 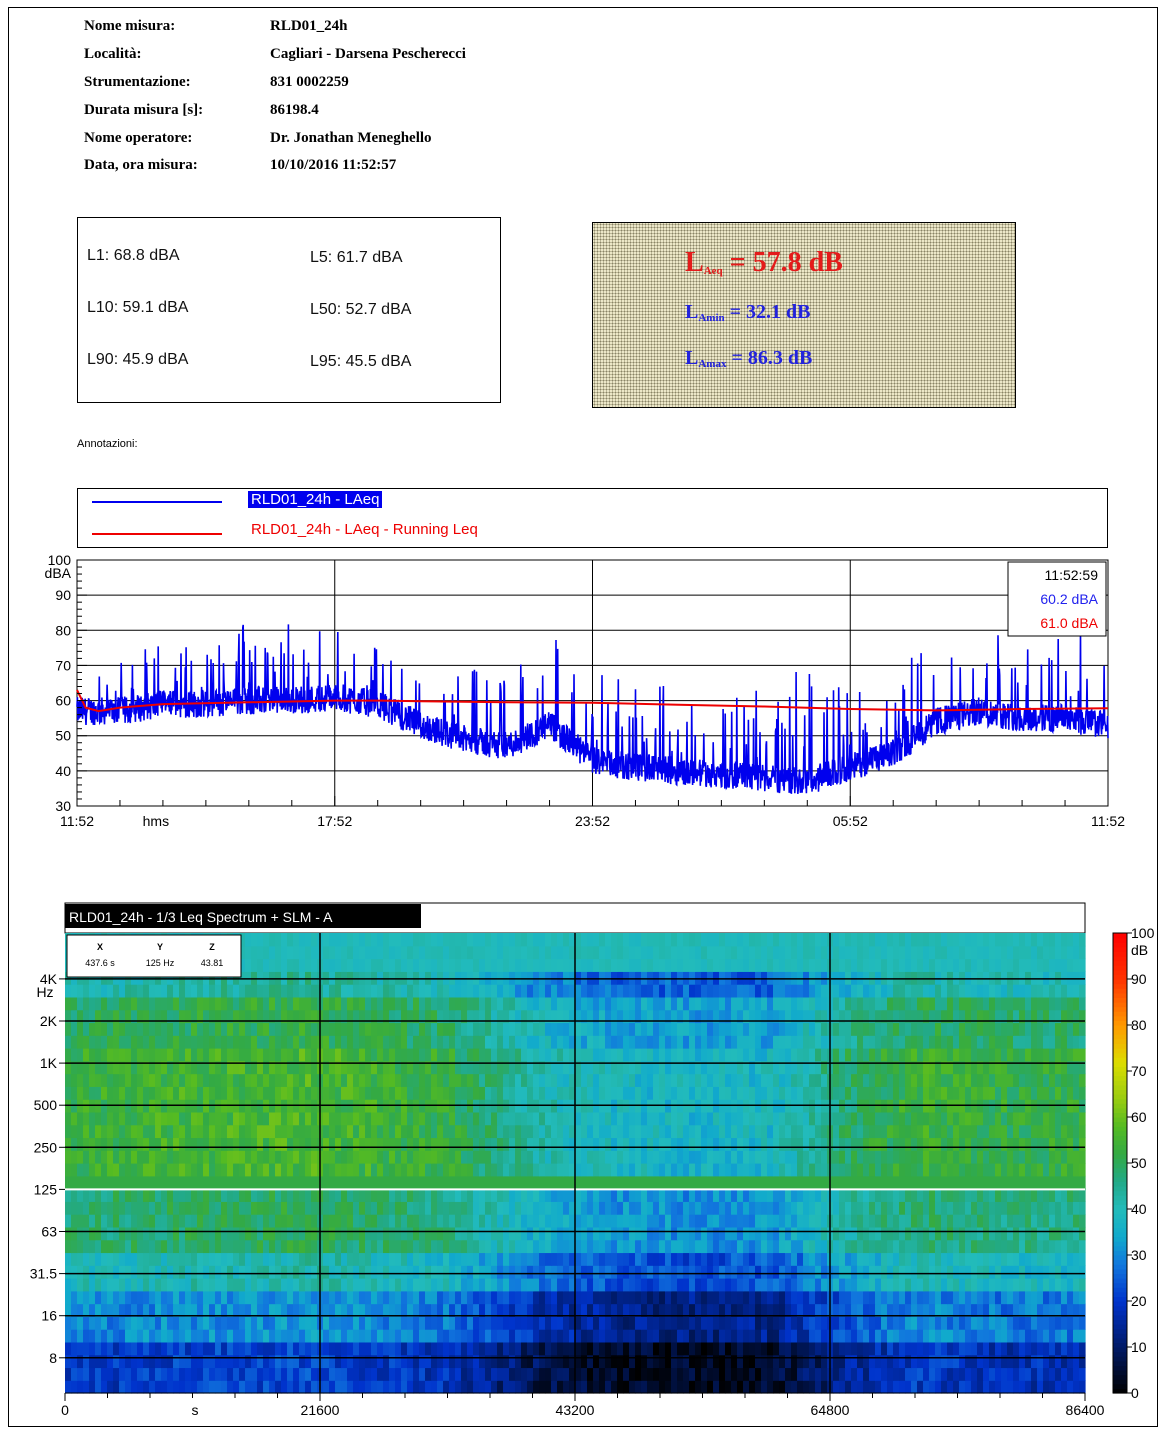 I want to click on legend-label-laeq: RLD01_24h - LAeq, so click(x=315, y=499).